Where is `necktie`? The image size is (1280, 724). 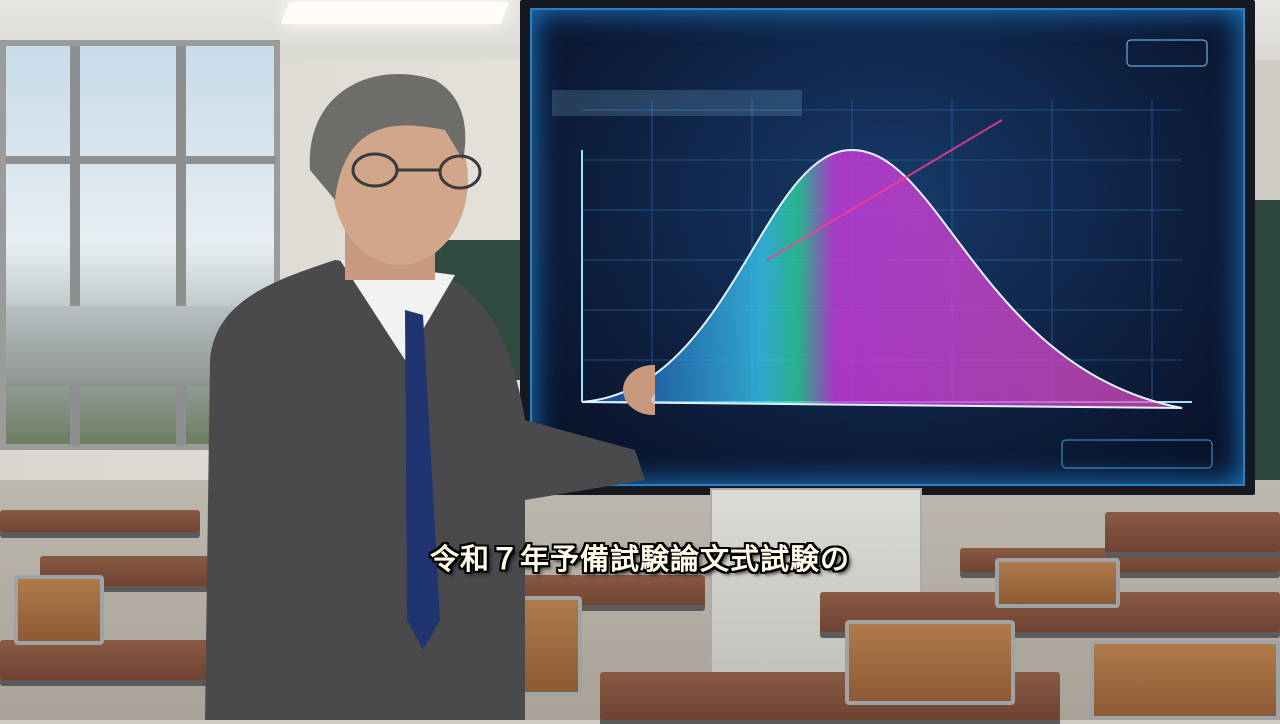
necktie is located at coordinates (422, 480).